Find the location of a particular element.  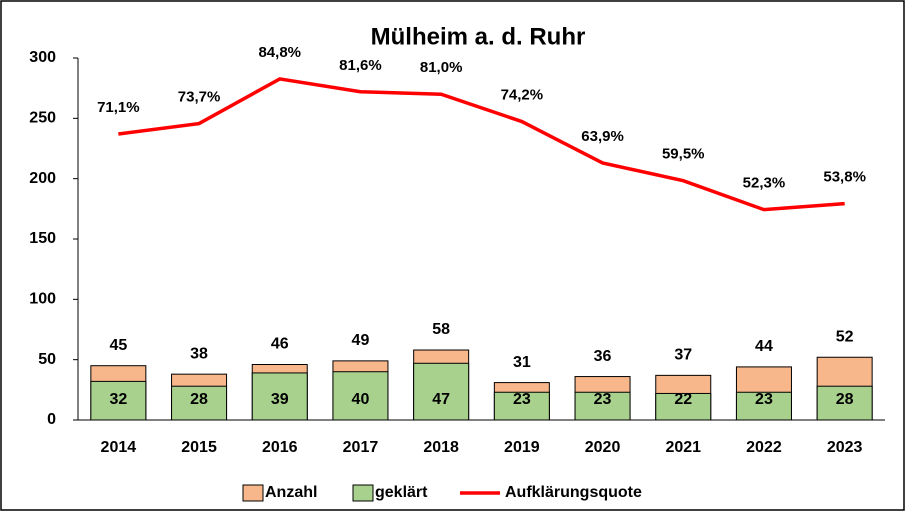

legend-label: geklärt is located at coordinates (401, 492).